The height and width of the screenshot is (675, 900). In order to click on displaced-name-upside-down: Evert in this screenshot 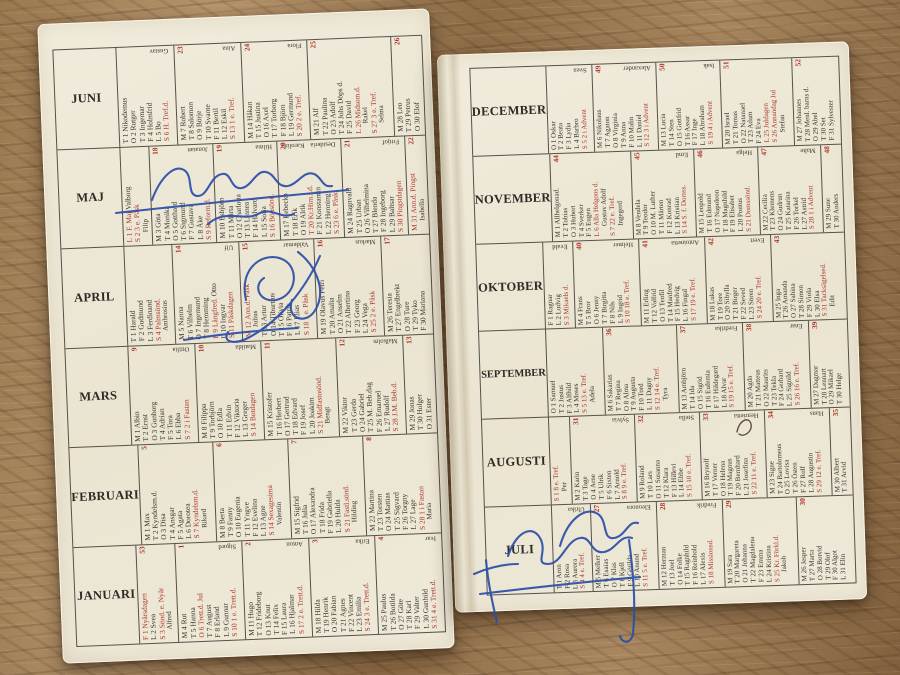, I will do `click(757, 239)`.